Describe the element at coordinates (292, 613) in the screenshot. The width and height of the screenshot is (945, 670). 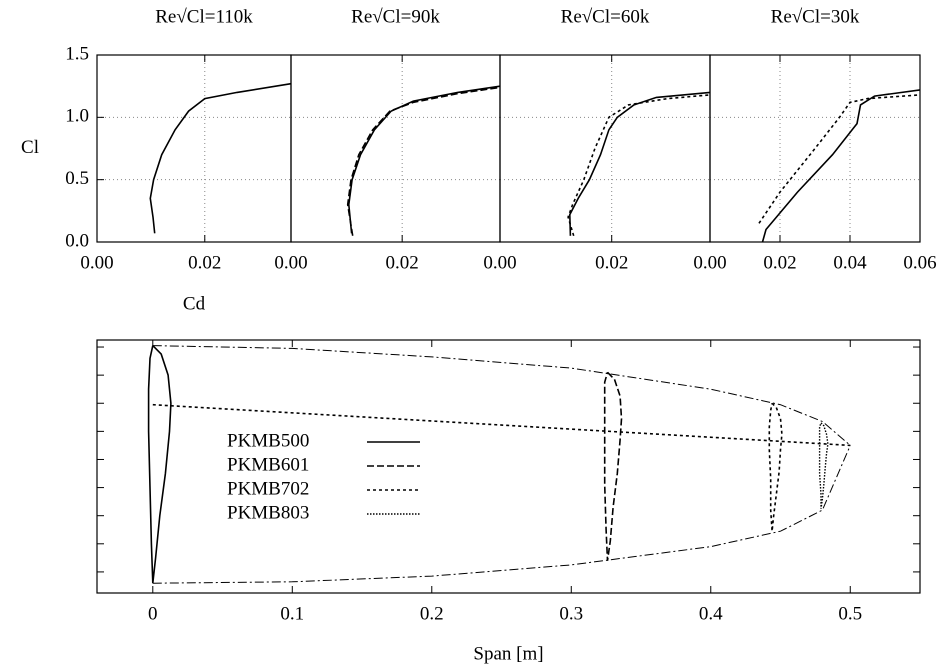
I see `x-tick-label: 0.1` at that location.